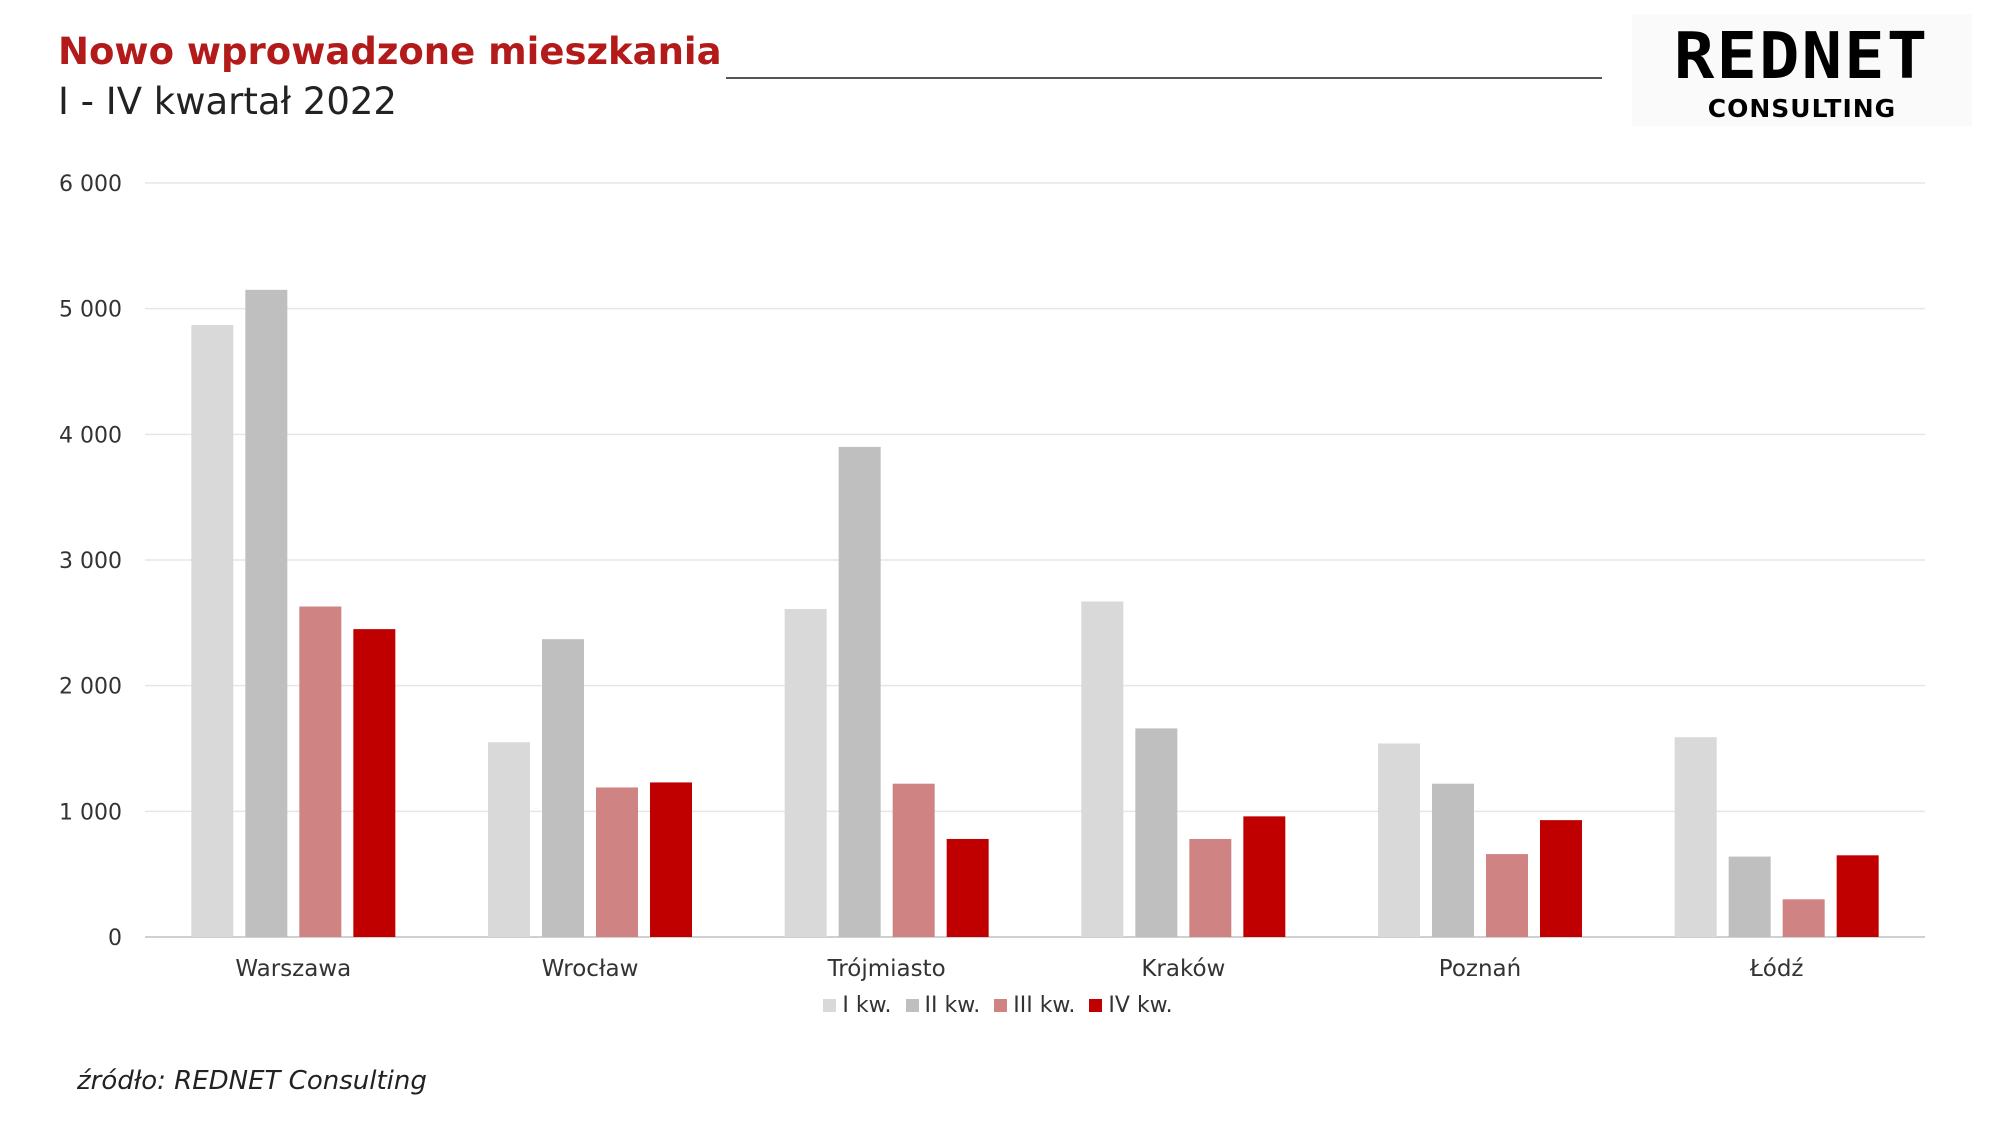  I want to click on chart-legend: I kw. II kw. III kw. IV kw., so click(998, 1005).